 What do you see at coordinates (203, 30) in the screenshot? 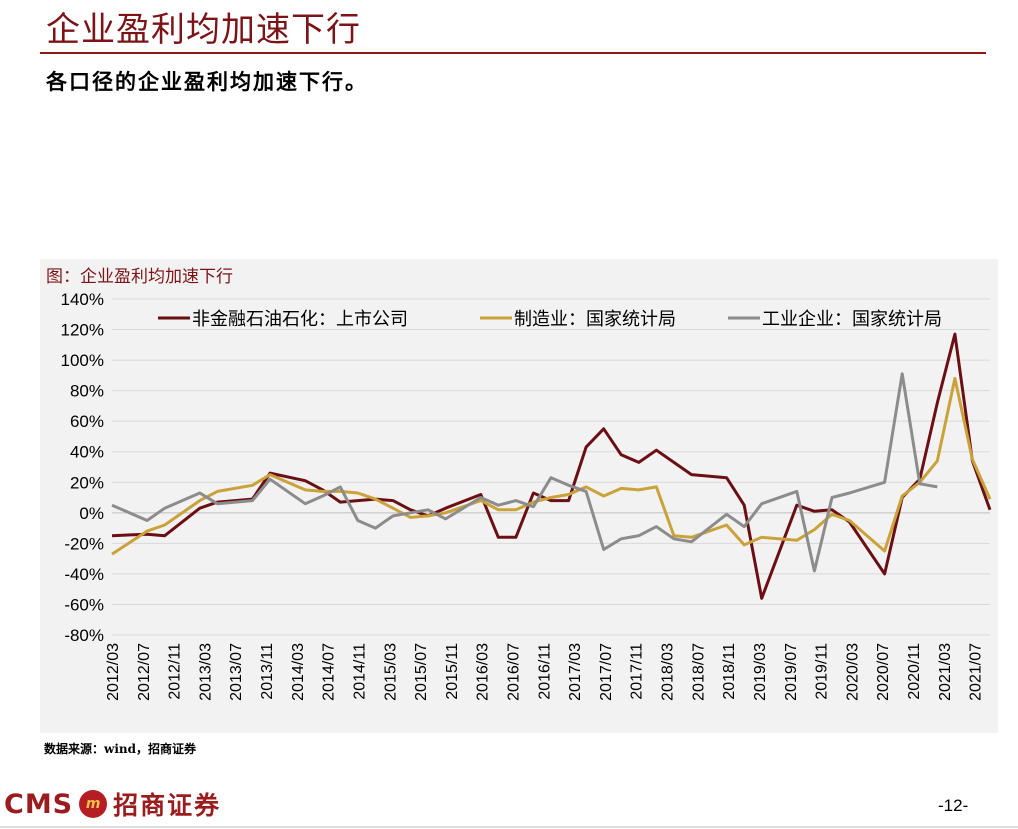
I see `page-title: 企业盈利均加速下行` at bounding box center [203, 30].